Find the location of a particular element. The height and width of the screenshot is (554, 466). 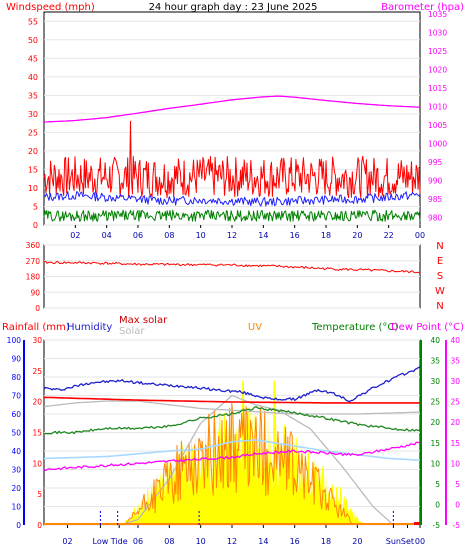

temperature-y-tick-label: 30 is located at coordinates (435, 381).